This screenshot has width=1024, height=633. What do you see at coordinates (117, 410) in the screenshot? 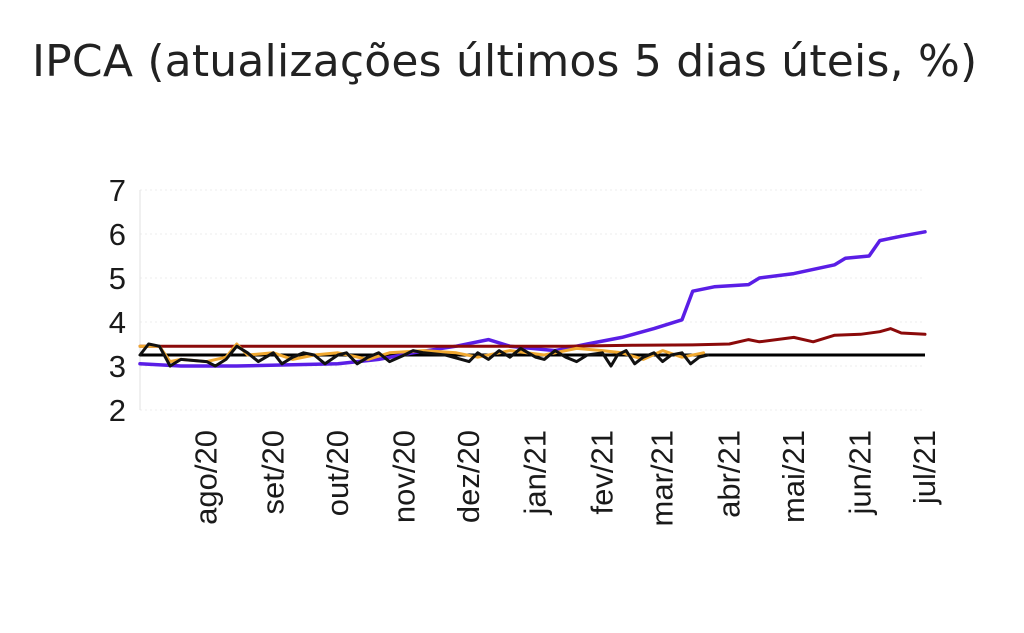
I see `y-tick-label: 2` at bounding box center [117, 410].